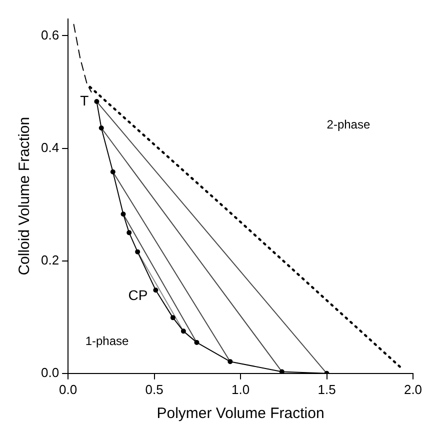 This screenshot has width=435, height=437. I want to click on annotation: T, so click(85, 100).